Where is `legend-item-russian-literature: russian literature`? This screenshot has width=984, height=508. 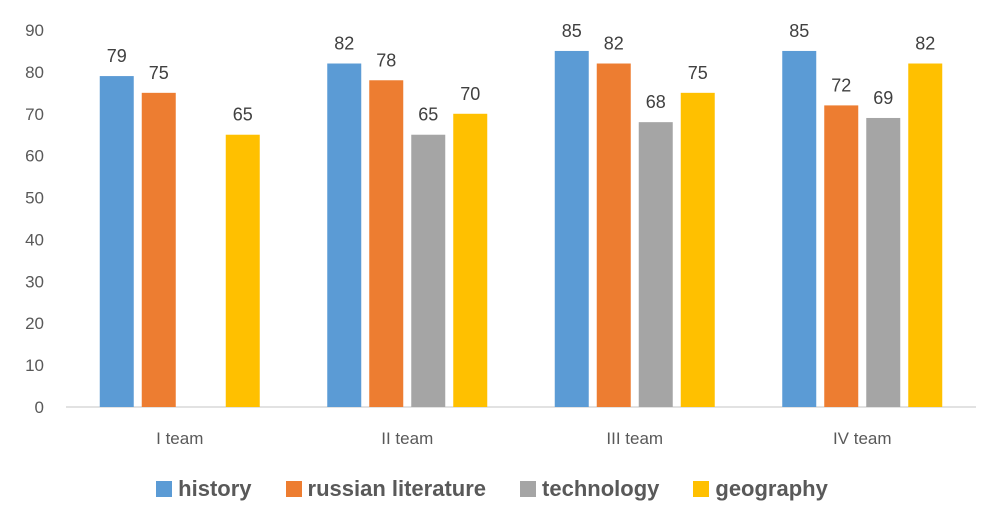 legend-item-russian-literature: russian literature is located at coordinates (386, 489).